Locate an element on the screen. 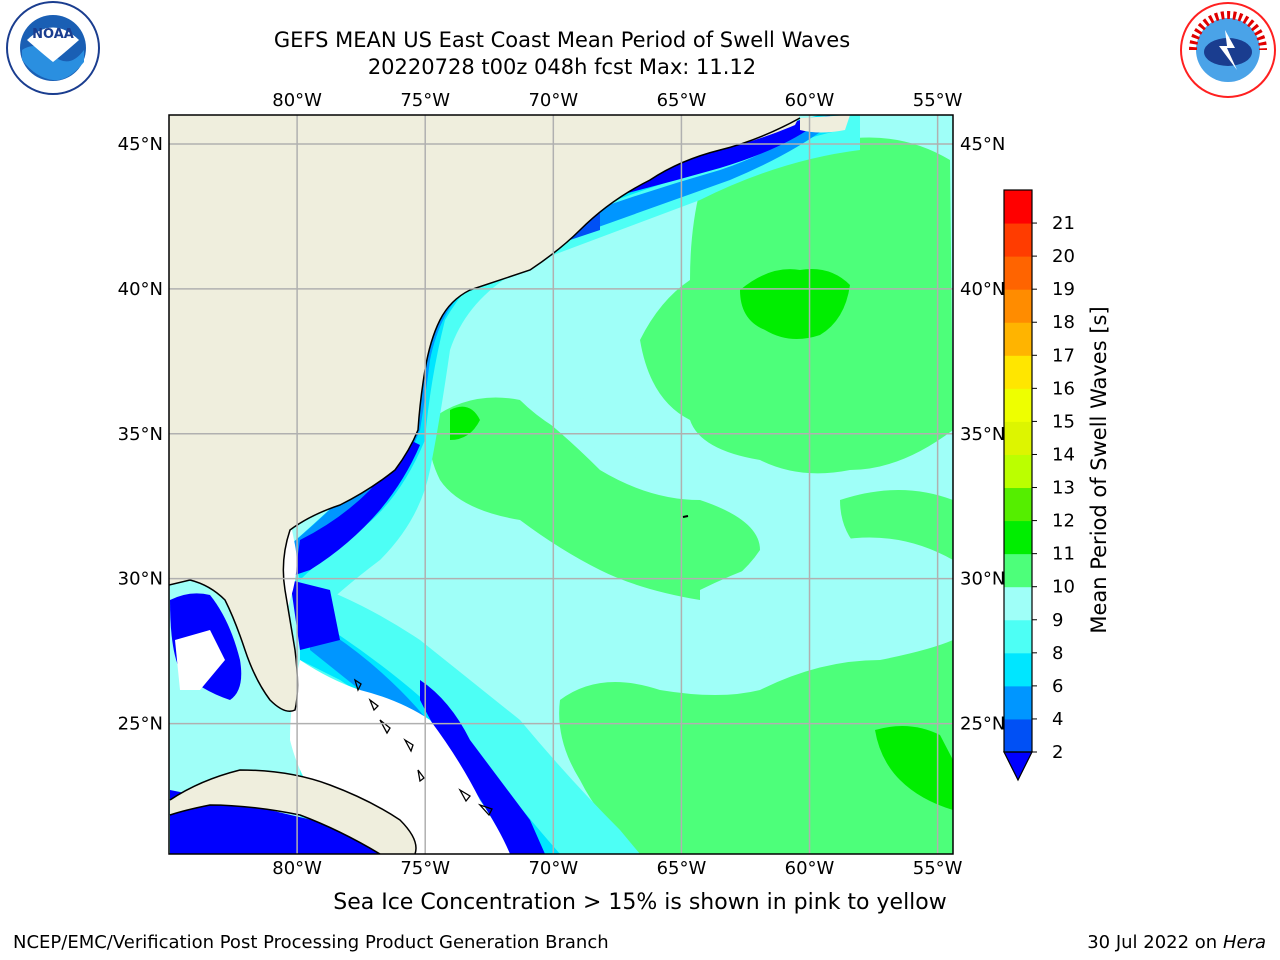 This screenshot has height=960, width=1280. lat-label-right: 40°N is located at coordinates (982, 289).